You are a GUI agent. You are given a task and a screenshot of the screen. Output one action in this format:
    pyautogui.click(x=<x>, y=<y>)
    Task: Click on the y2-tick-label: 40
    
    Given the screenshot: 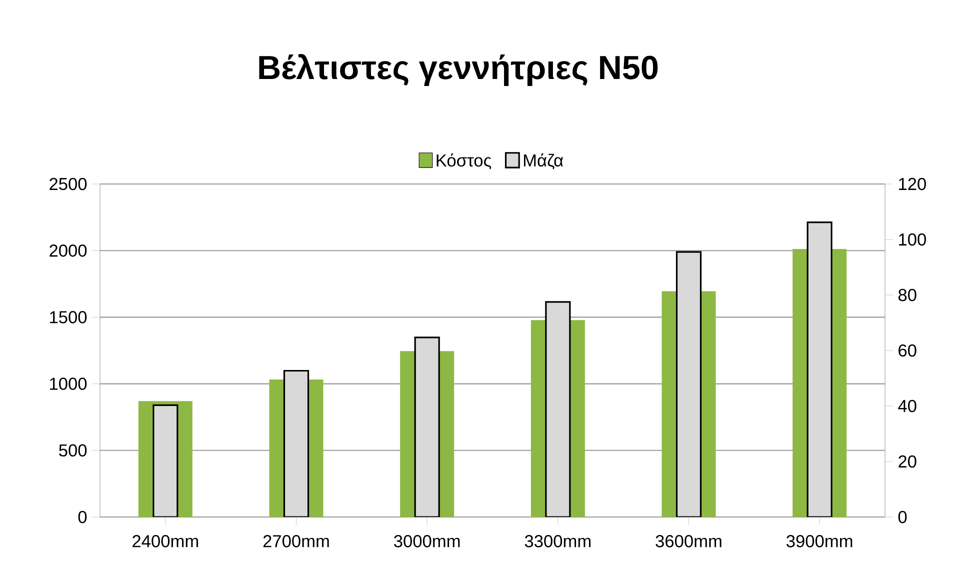 What is the action you would take?
    pyautogui.click(x=907, y=406)
    